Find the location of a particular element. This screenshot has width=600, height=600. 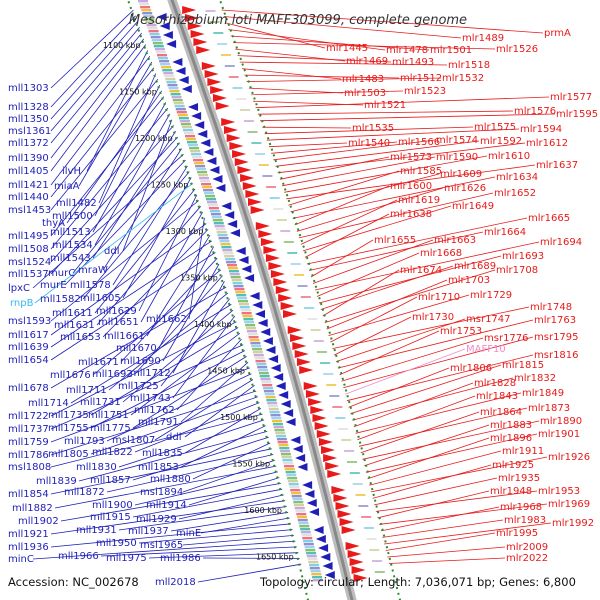

reverse-gene-label: rnpB is located at coordinates (22, 303).